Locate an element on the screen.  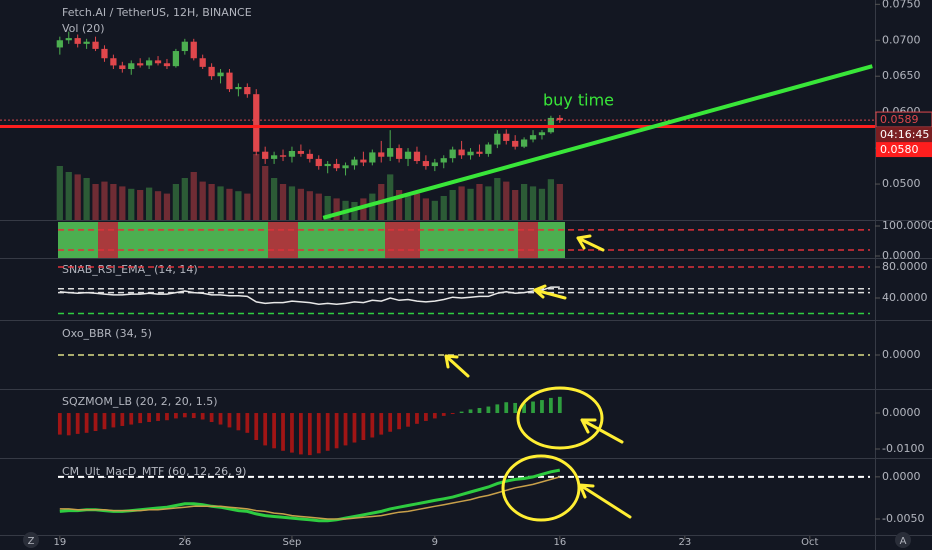
y-tick-label: 0.0000 is located at coordinates (901, 412).